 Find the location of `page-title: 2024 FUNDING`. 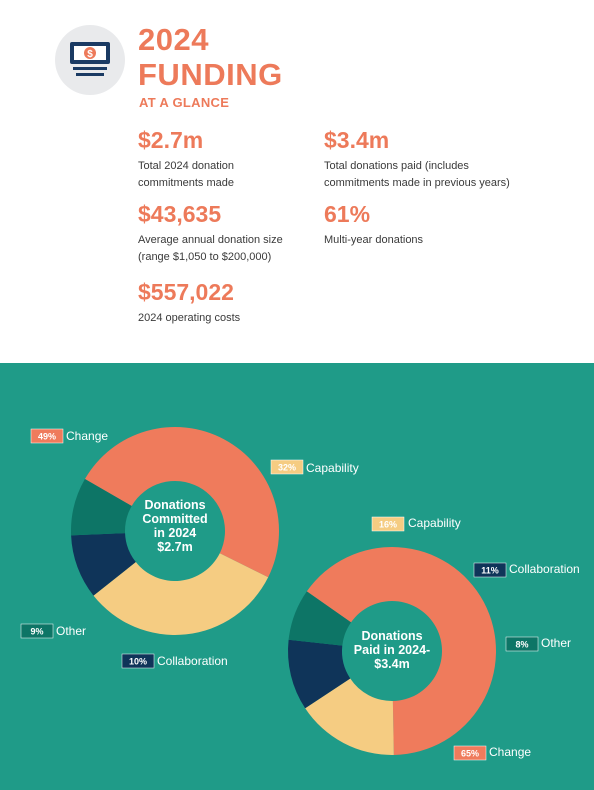

page-title: 2024 FUNDING is located at coordinates (210, 57).